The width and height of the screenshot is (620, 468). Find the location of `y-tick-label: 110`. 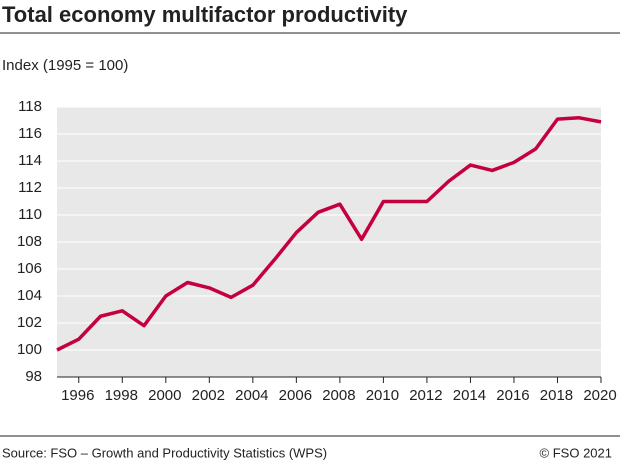

y-tick-label: 110 is located at coordinates (30, 214).